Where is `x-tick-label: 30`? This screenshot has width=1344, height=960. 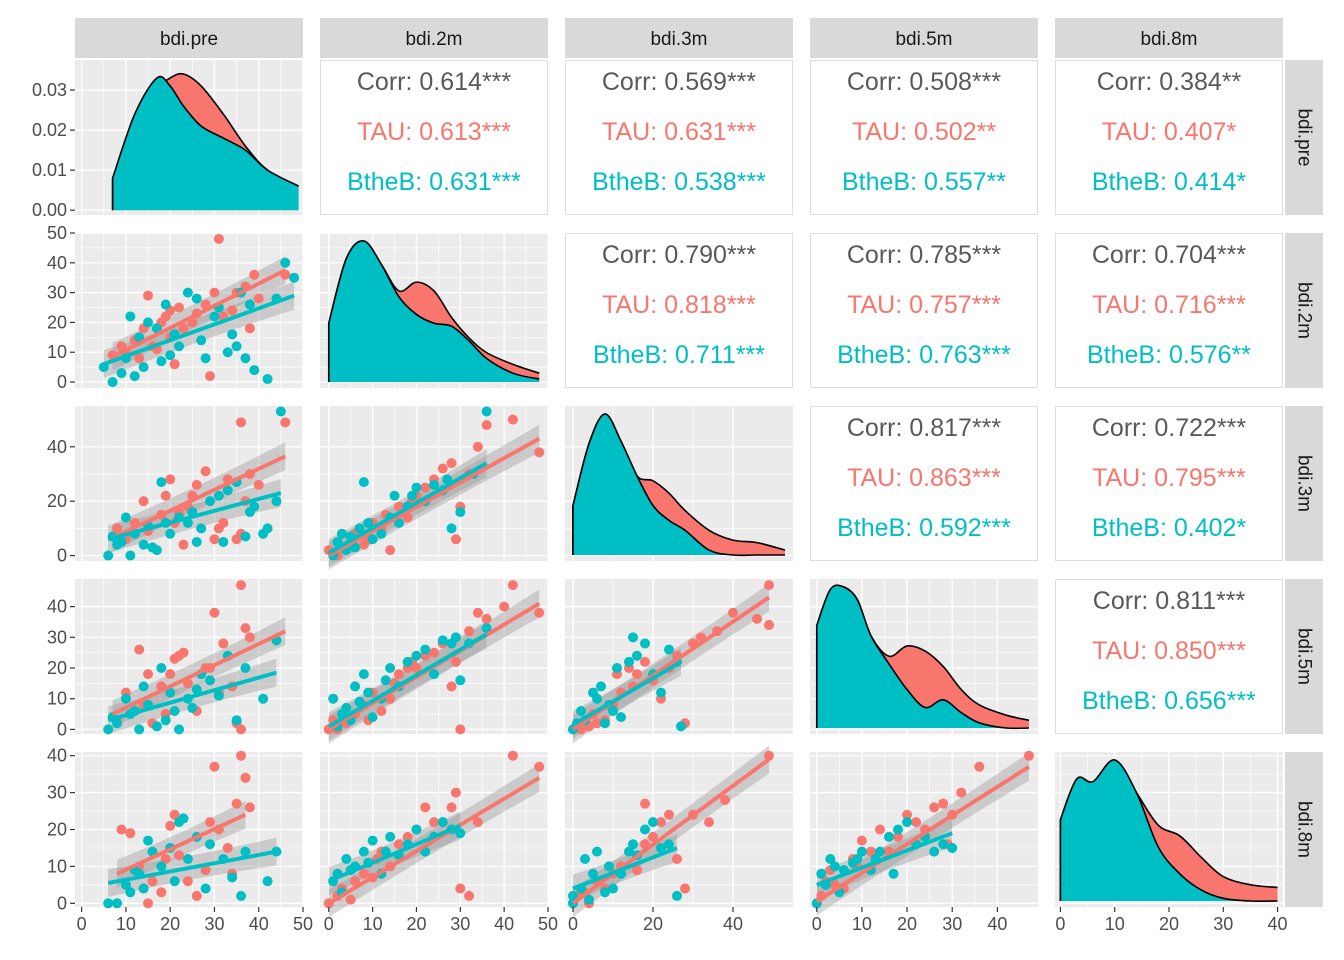
x-tick-label: 30 is located at coordinates (460, 924).